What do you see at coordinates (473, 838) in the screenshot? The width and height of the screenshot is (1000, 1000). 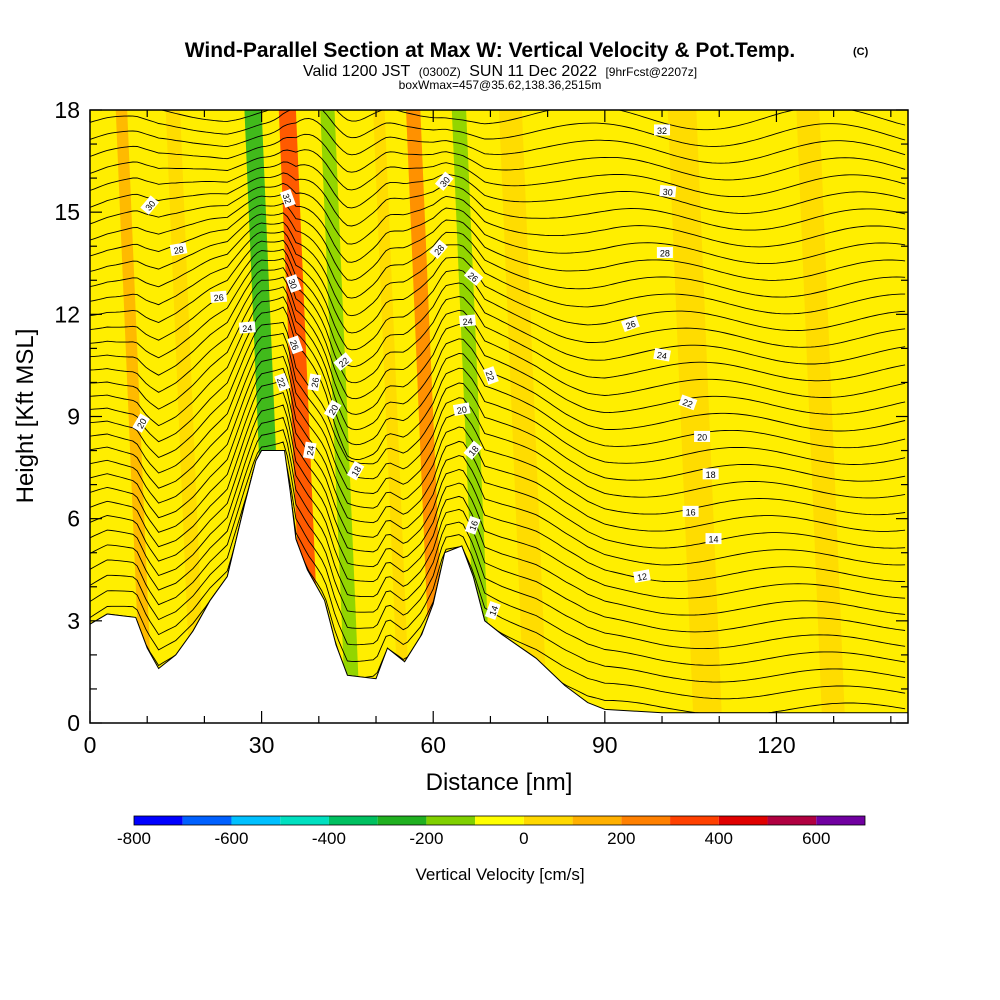 I see `colorbar-labels: -800 -600 -400 -200 0 200 400 600` at bounding box center [473, 838].